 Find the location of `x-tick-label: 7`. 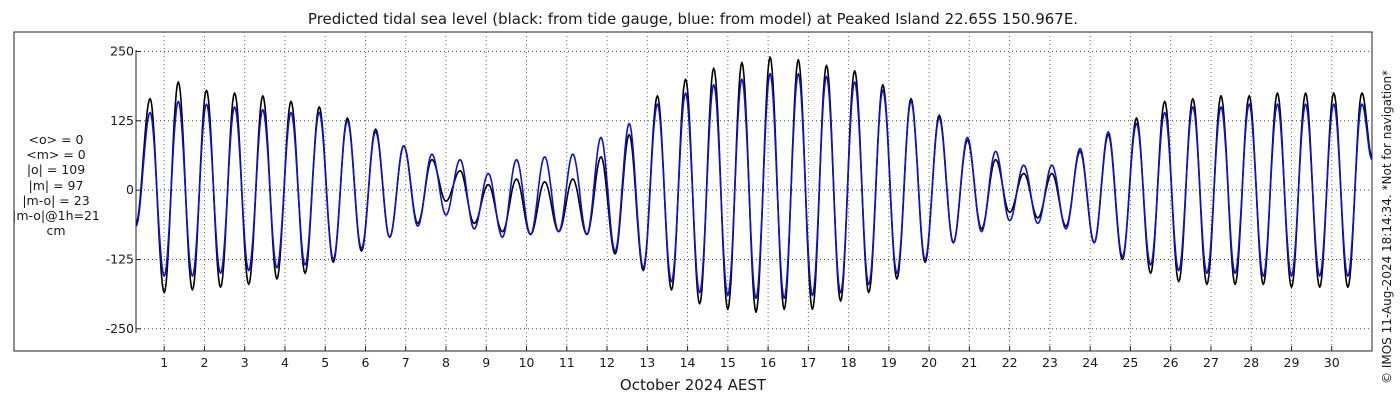

x-tick-label: 7 is located at coordinates (406, 362).